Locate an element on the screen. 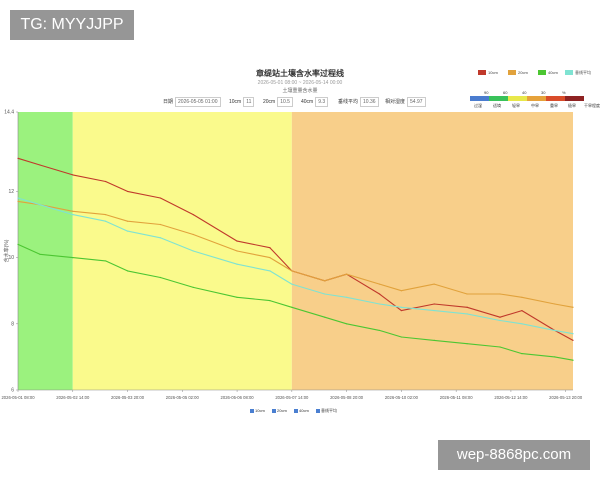  param-humidity-label: 相对湿度 is located at coordinates (395, 102).